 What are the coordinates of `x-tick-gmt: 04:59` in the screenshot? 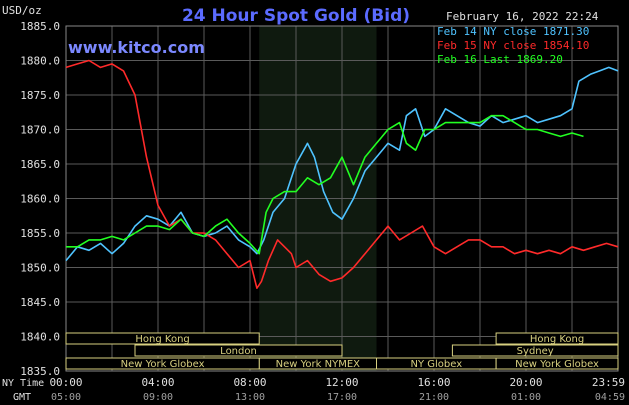 It's located at (610, 397).